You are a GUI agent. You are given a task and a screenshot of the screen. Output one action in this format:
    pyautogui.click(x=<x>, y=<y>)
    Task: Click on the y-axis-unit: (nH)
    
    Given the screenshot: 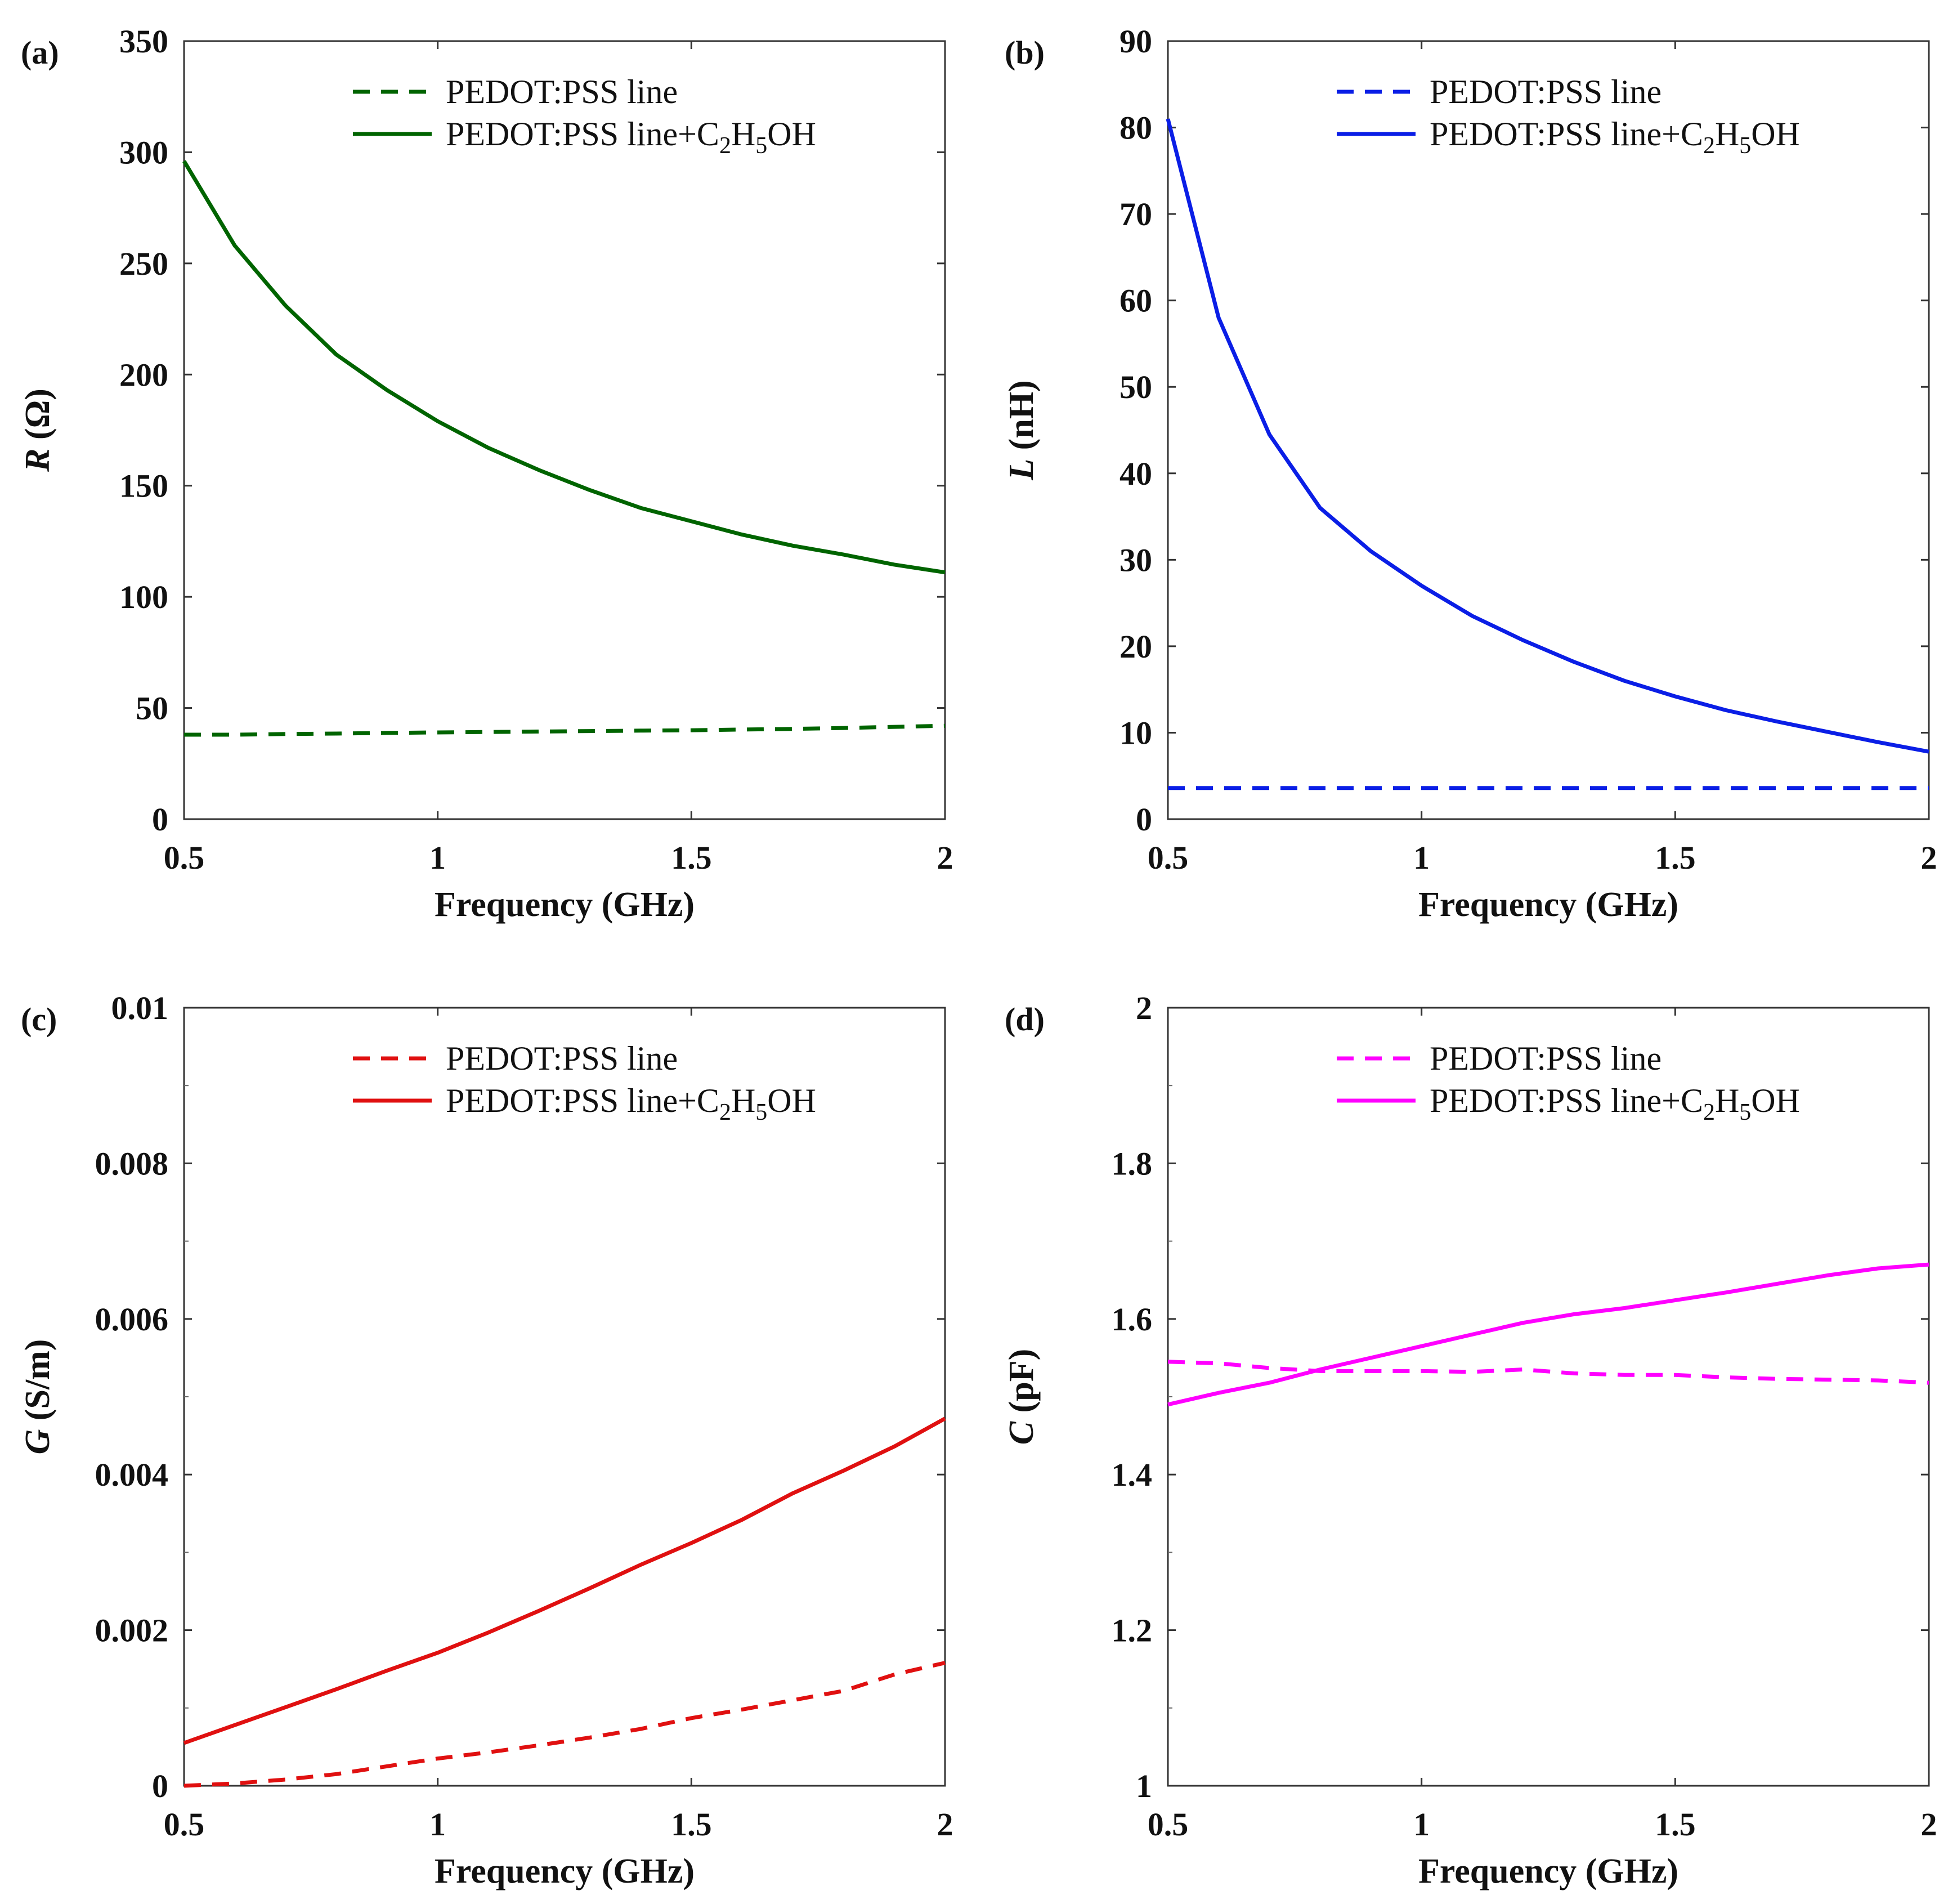 What is the action you would take?
    pyautogui.click(x=1021, y=419)
    